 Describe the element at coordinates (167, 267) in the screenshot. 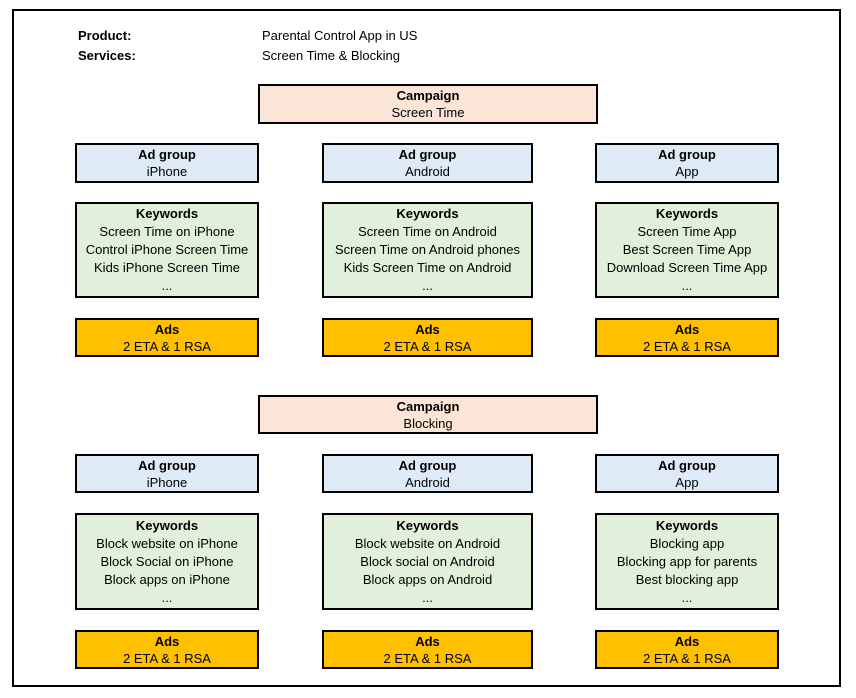

I see `keyword-item: Kids iPhone Screen Time` at that location.